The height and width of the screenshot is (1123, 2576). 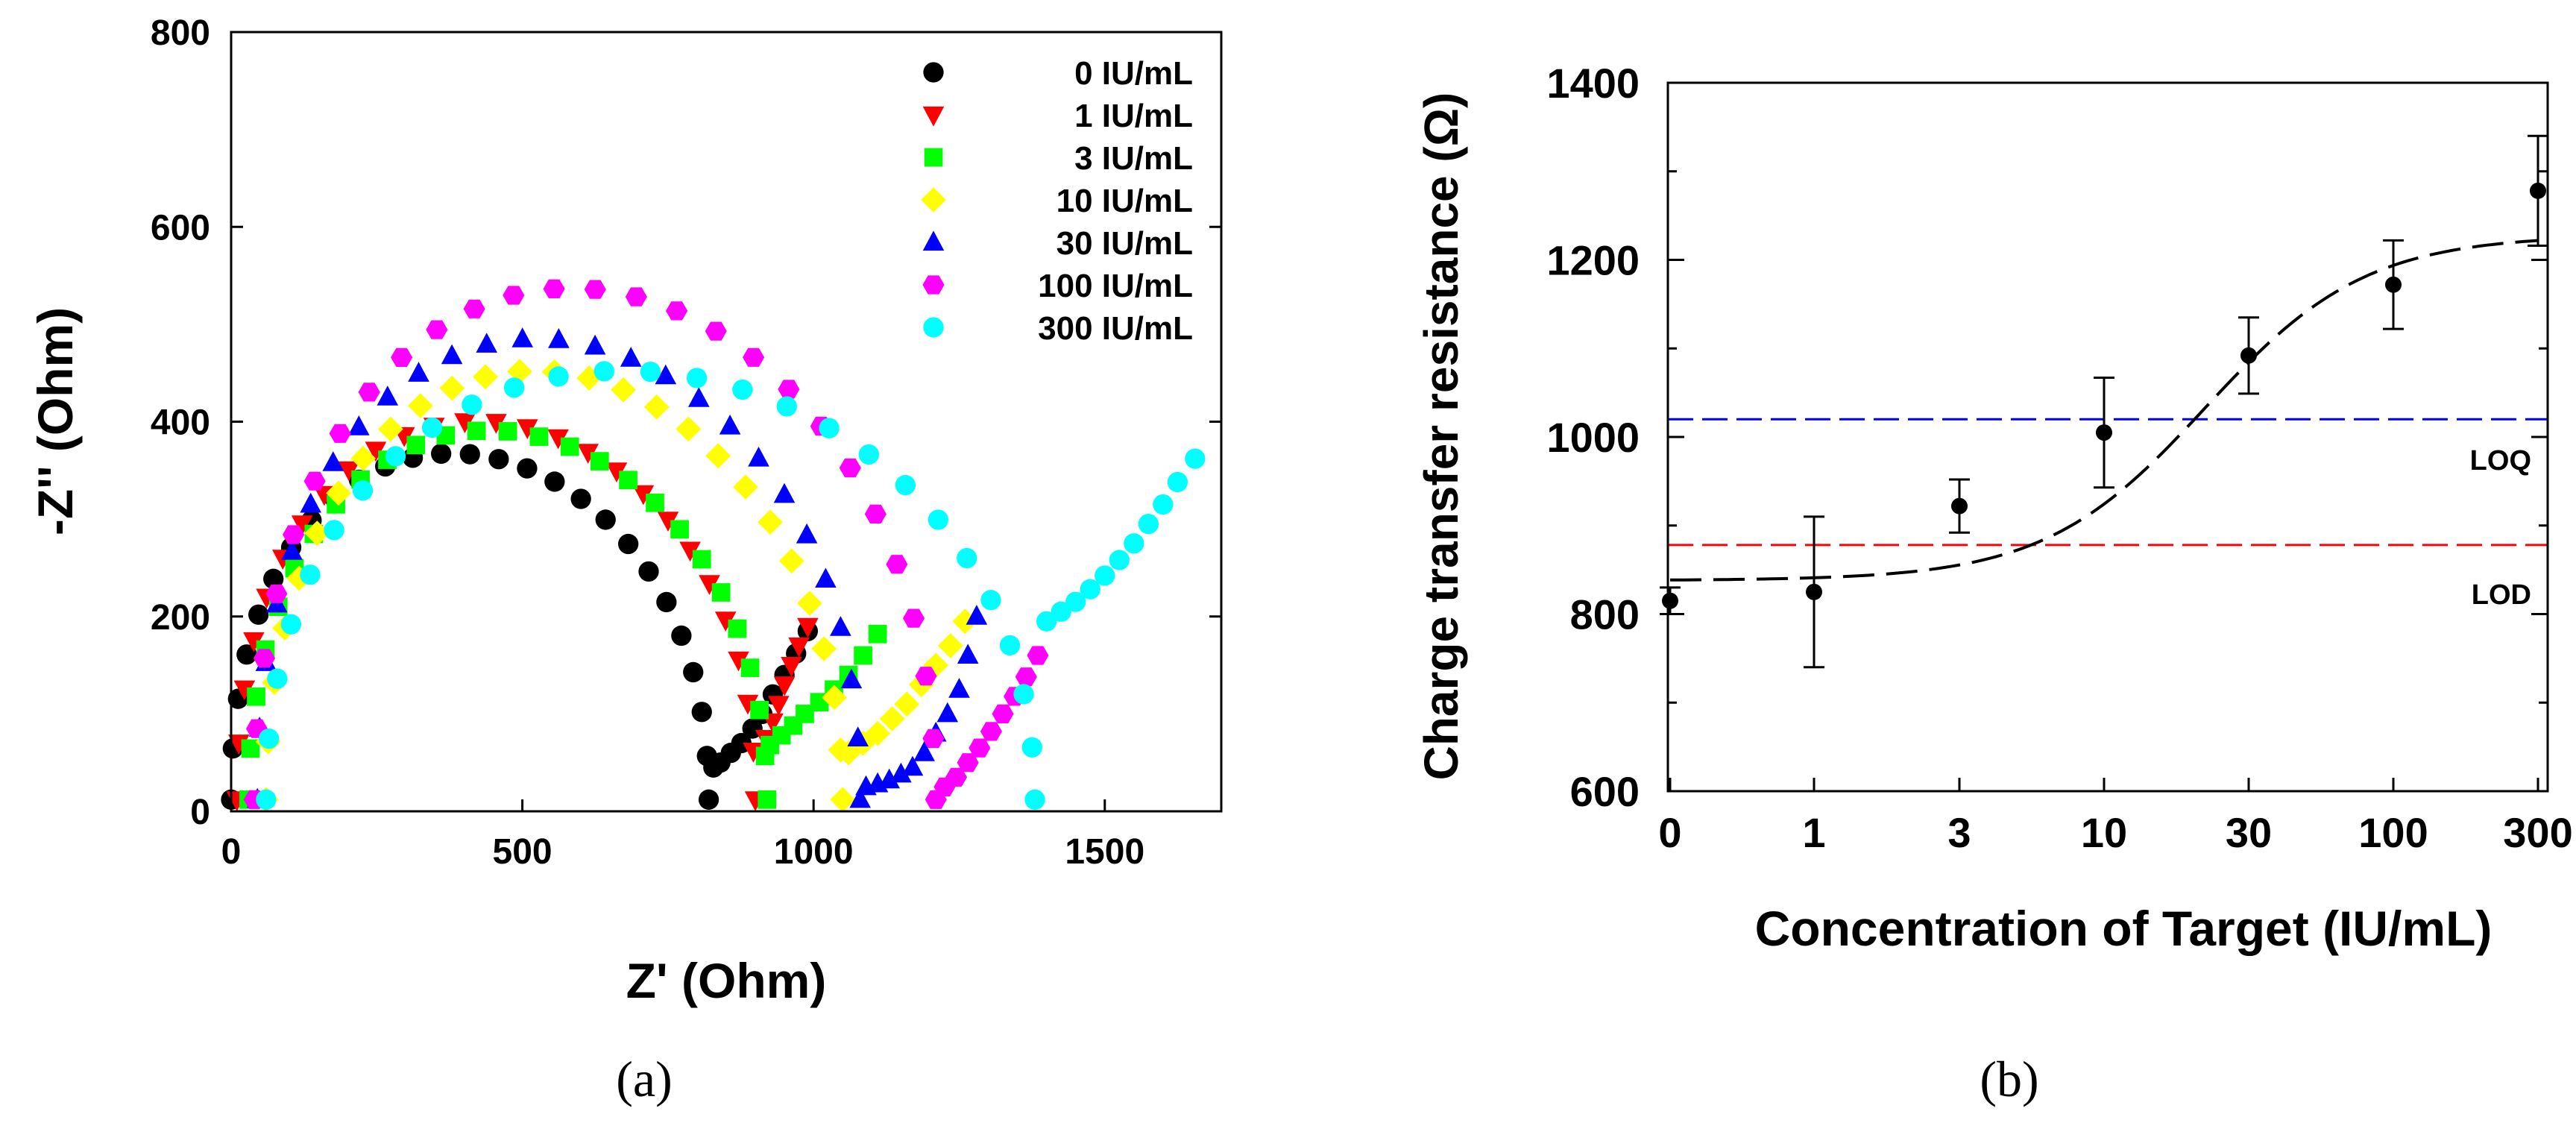 What do you see at coordinates (726, 981) in the screenshot?
I see `nyquist-x-axis-label: Z' (Ohm)` at bounding box center [726, 981].